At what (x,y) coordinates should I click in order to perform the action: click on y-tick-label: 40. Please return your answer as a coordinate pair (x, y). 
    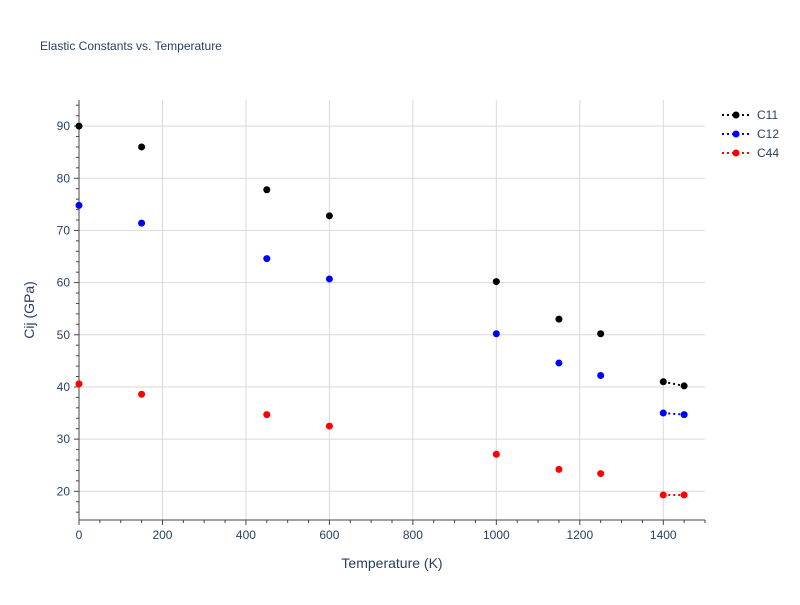
    Looking at the image, I should click on (64, 387).